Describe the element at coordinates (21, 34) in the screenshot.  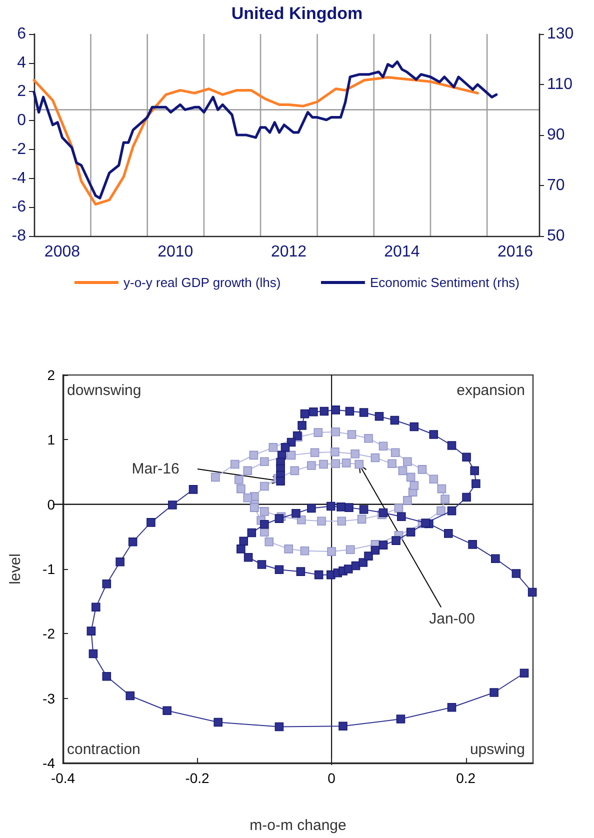
I see `y-tick-label: 6` at that location.